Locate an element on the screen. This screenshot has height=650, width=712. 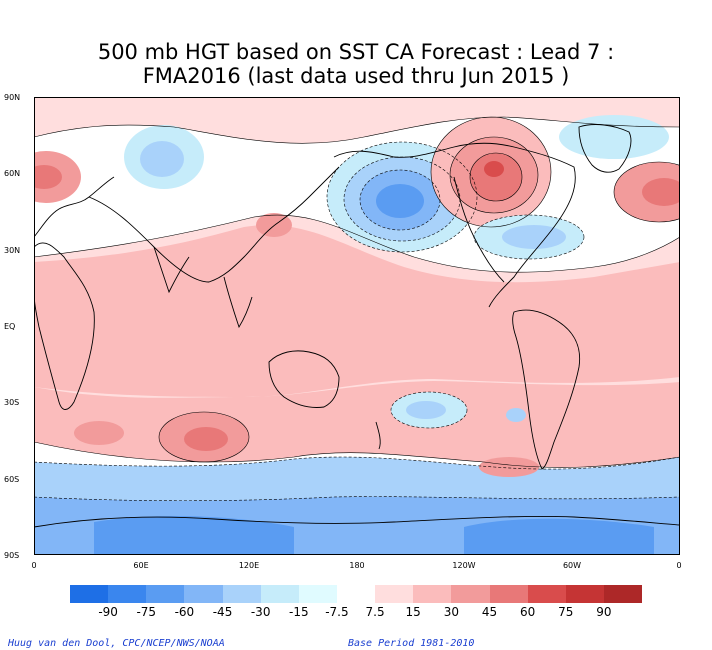
high-south-pacific is located at coordinates (509, 467).